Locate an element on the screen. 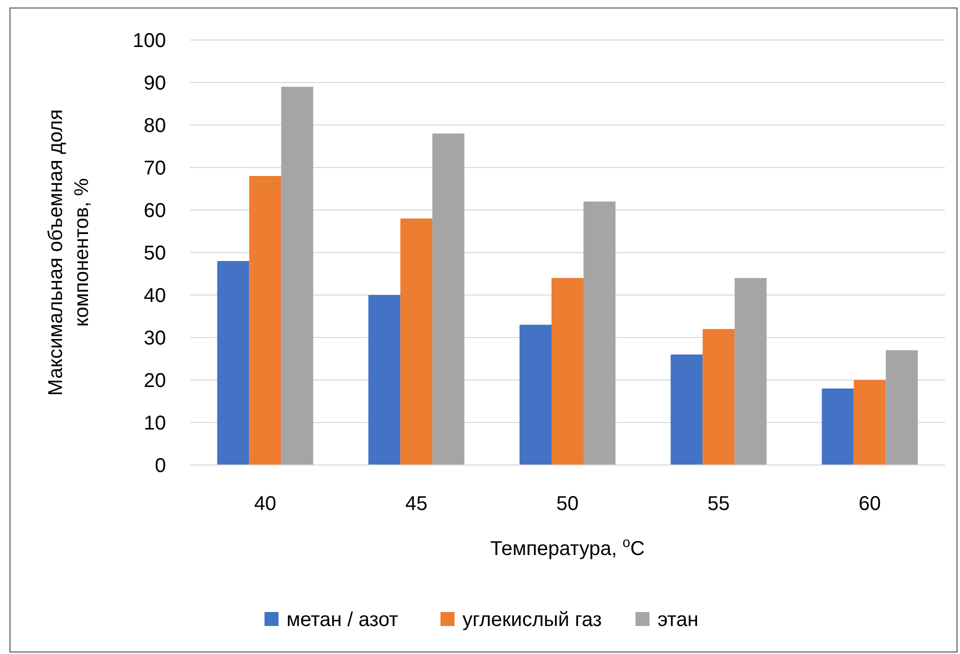  y-tick-label: 10 is located at coordinates (155, 423).